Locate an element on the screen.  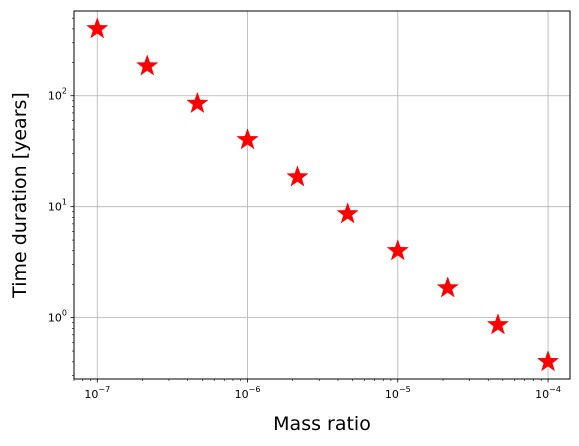
y-tick-label: 10⁰ is located at coordinates (57, 317).